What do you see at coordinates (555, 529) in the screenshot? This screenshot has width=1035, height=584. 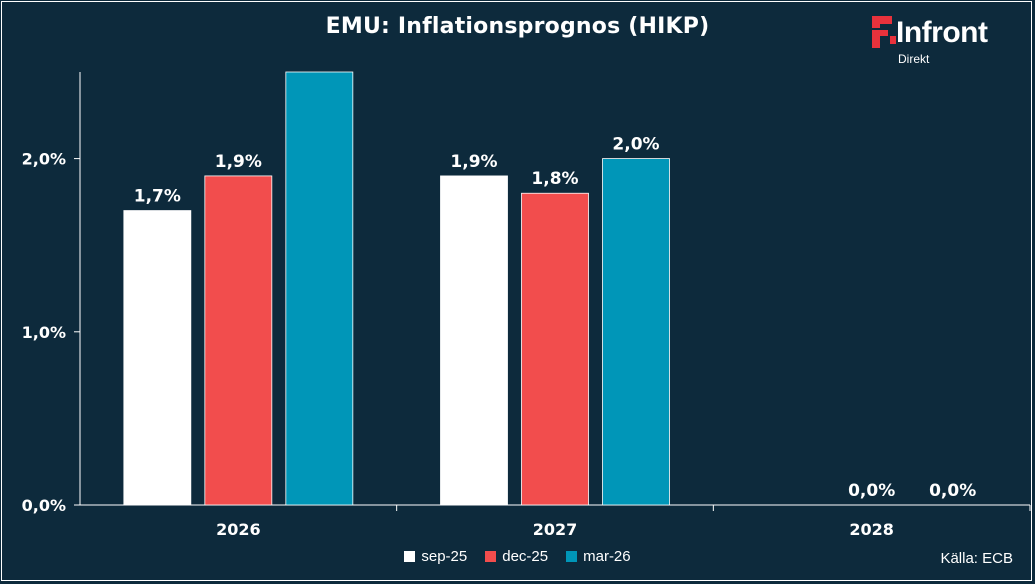 I see `x-tick-label: 2027` at bounding box center [555, 529].